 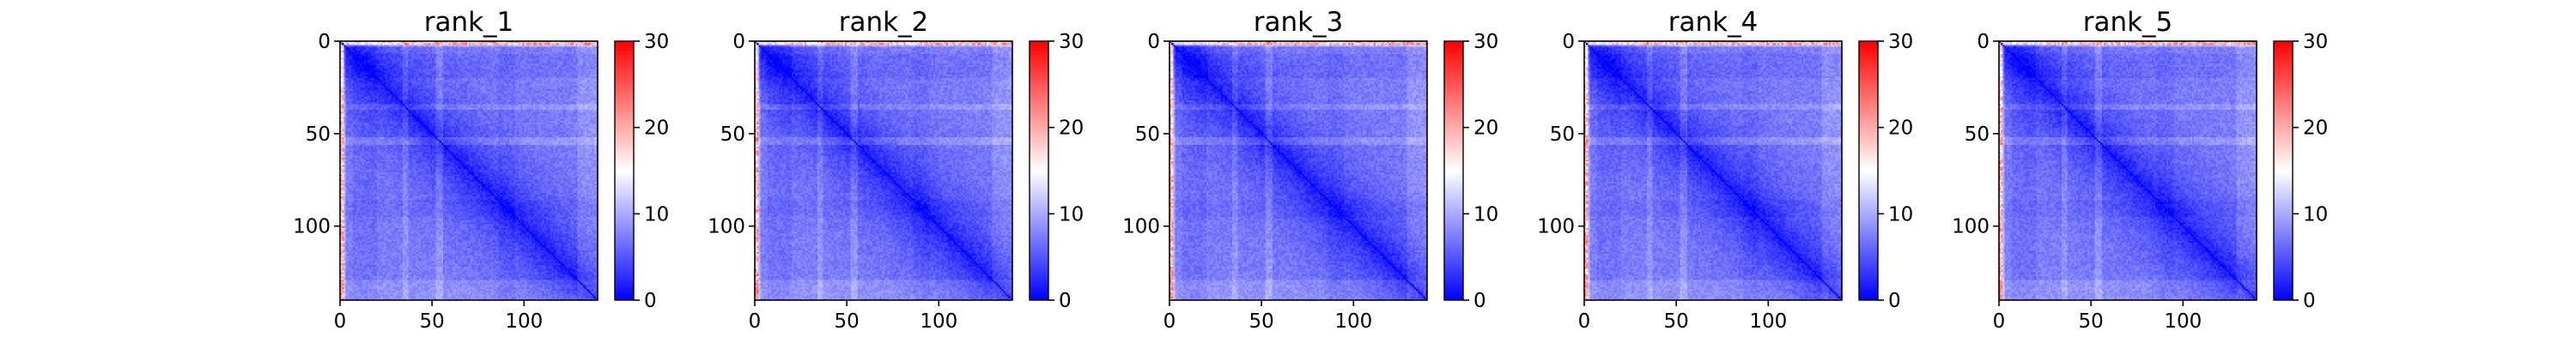 I want to click on heatmap-panel-3: rank_3 0 50 100 0 50 100 0 10 20 30, so click(x=1310, y=170).